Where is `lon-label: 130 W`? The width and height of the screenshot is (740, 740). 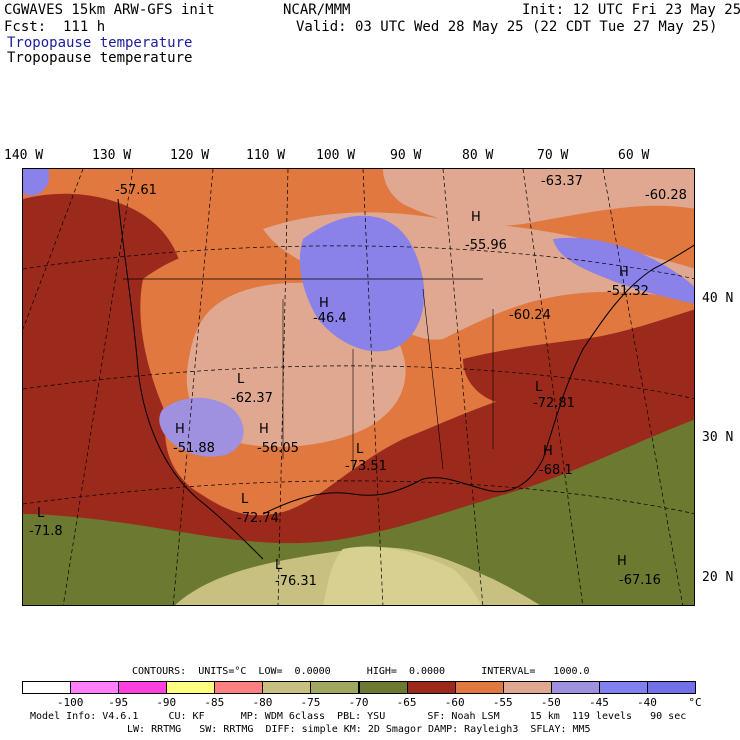 lon-label: 130 W is located at coordinates (112, 155).